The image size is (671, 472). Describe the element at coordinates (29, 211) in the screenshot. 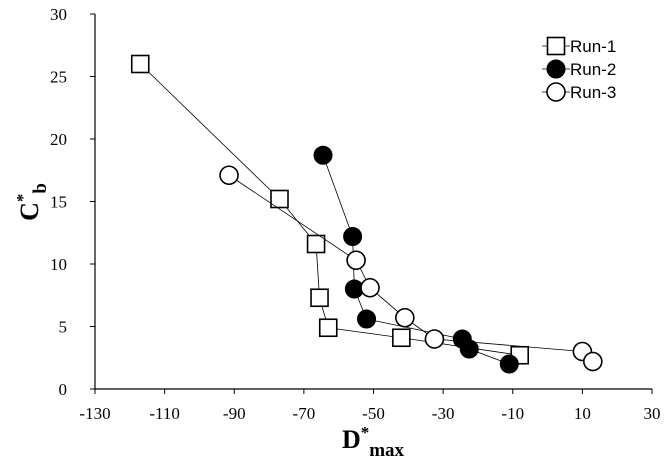

I see `y-axis-title-main: C` at that location.